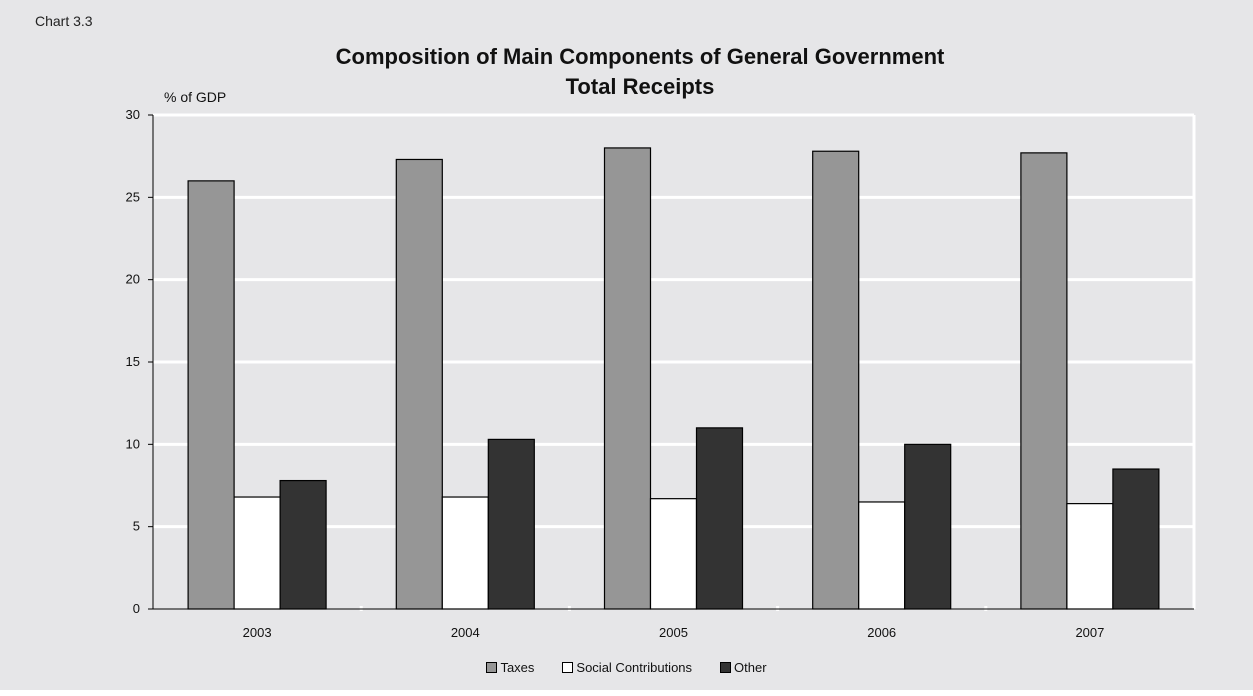 This screenshot has width=1253, height=696. I want to click on x-tick-label-2007: 2007, so click(1089, 632).